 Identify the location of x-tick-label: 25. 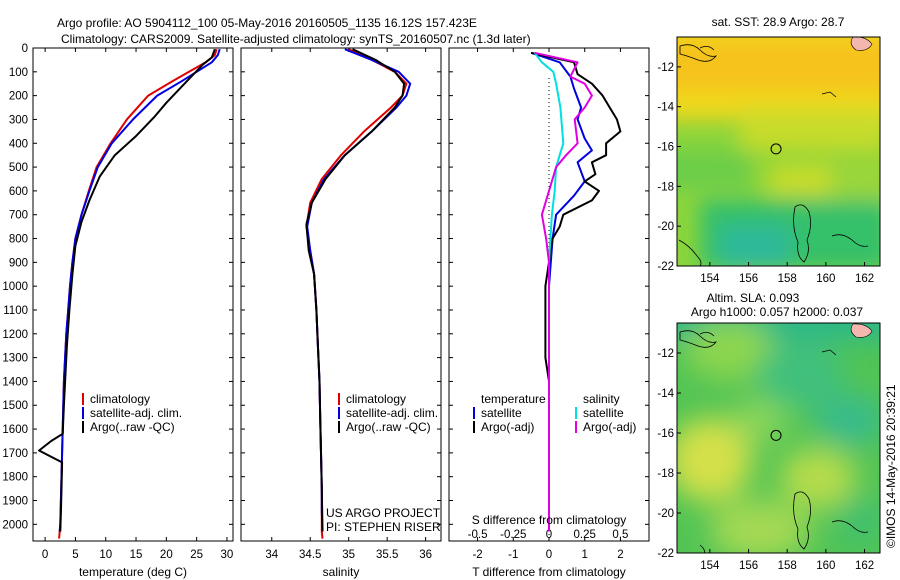
(196, 555).